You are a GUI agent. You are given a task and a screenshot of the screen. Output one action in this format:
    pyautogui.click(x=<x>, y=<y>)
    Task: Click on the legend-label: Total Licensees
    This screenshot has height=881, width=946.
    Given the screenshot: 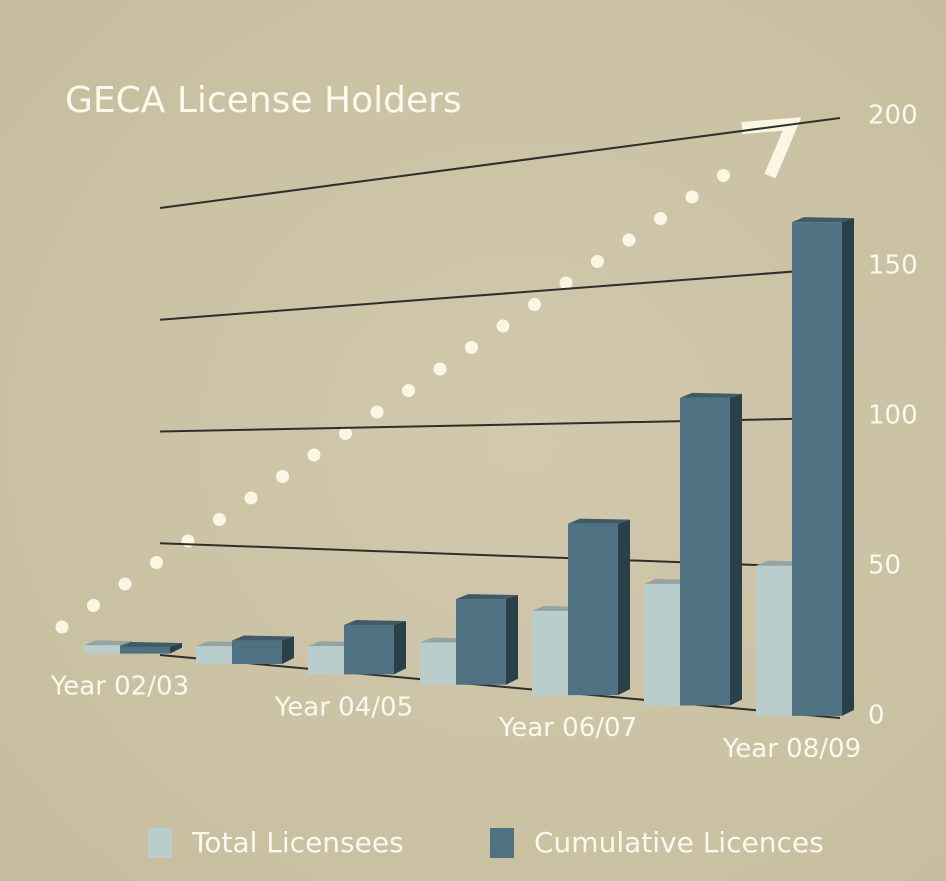 What is the action you would take?
    pyautogui.click(x=297, y=842)
    